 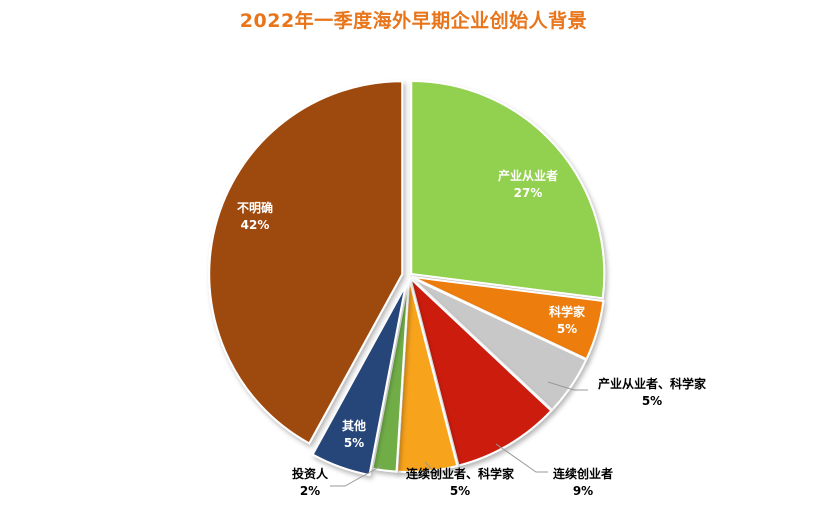 What do you see at coordinates (310, 473) in the screenshot?
I see `slice-name-5: 投资人` at bounding box center [310, 473].